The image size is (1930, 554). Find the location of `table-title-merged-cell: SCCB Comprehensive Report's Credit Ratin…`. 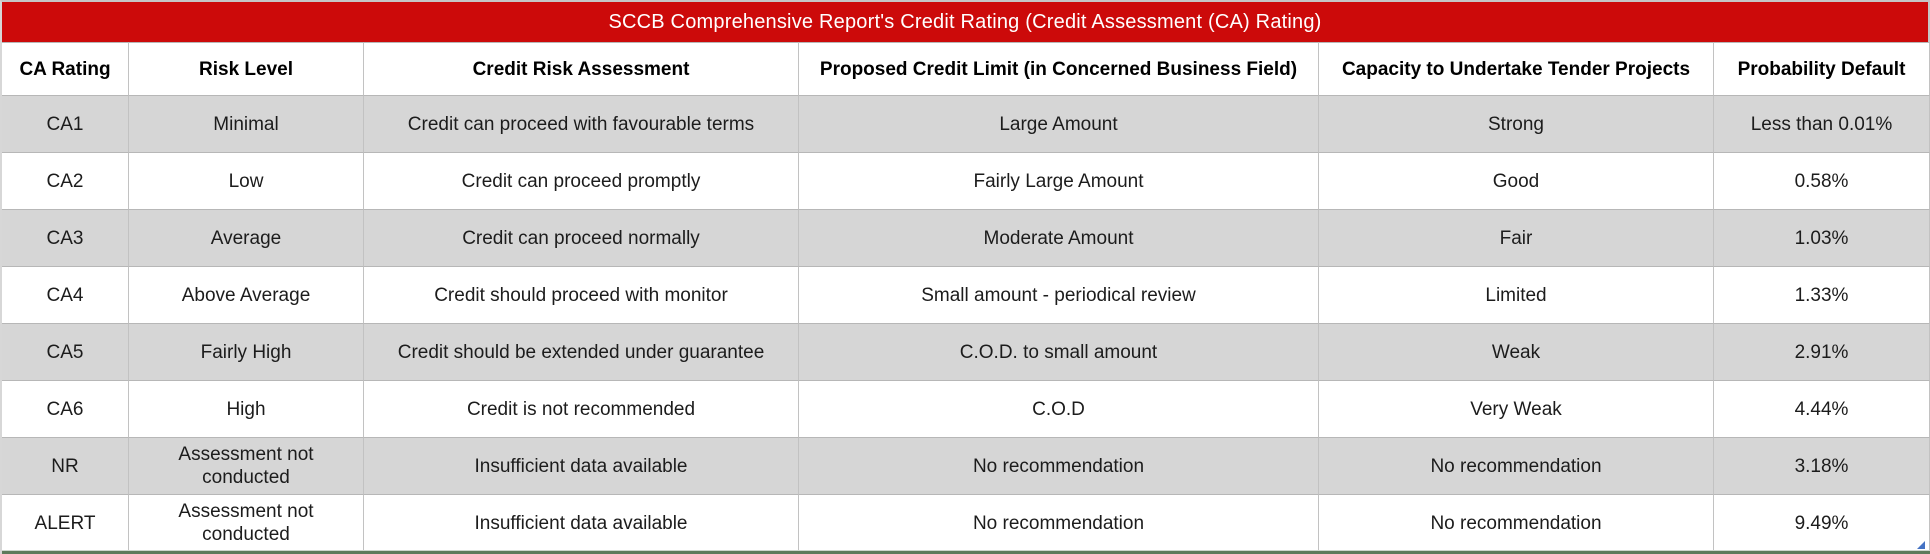

table-title-merged-cell: SCCB Comprehensive Report's Credit Ratin… is located at coordinates (966, 22).